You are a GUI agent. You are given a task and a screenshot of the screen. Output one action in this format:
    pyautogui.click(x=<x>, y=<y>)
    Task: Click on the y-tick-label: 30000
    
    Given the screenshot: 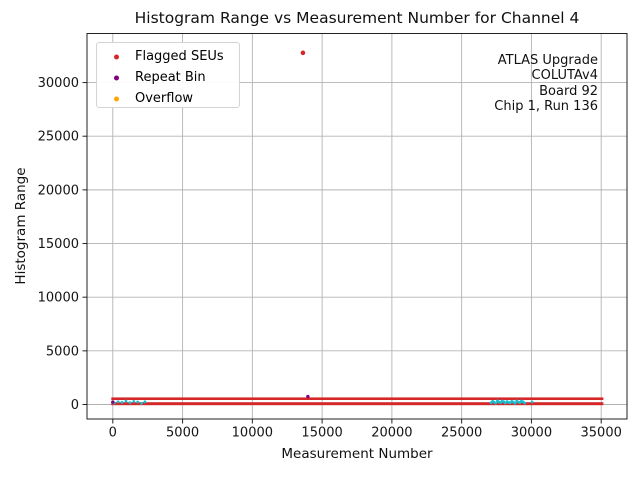 What is the action you would take?
    pyautogui.click(x=58, y=83)
    